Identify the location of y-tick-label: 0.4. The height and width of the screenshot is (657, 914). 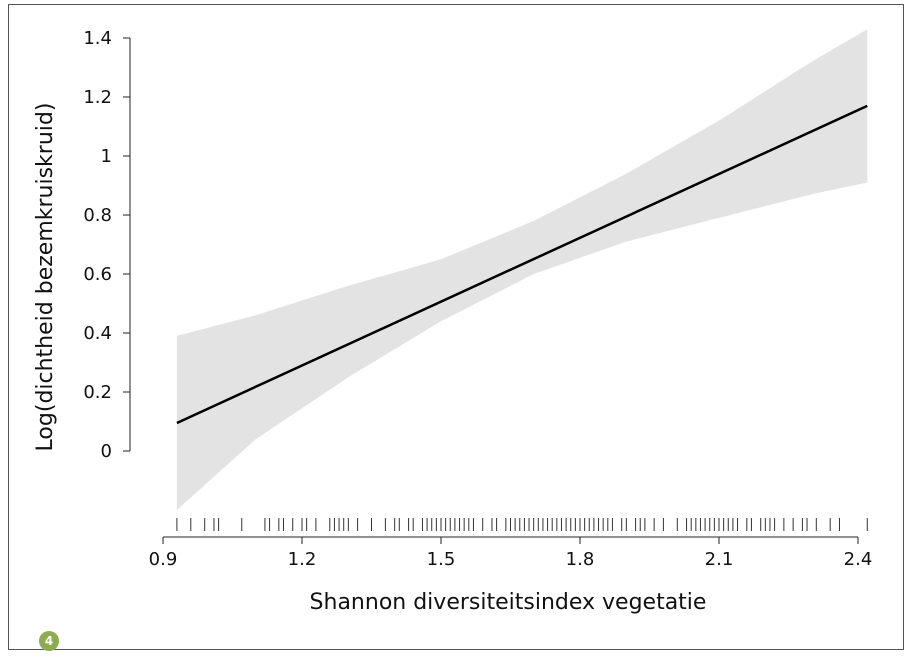
(97, 333).